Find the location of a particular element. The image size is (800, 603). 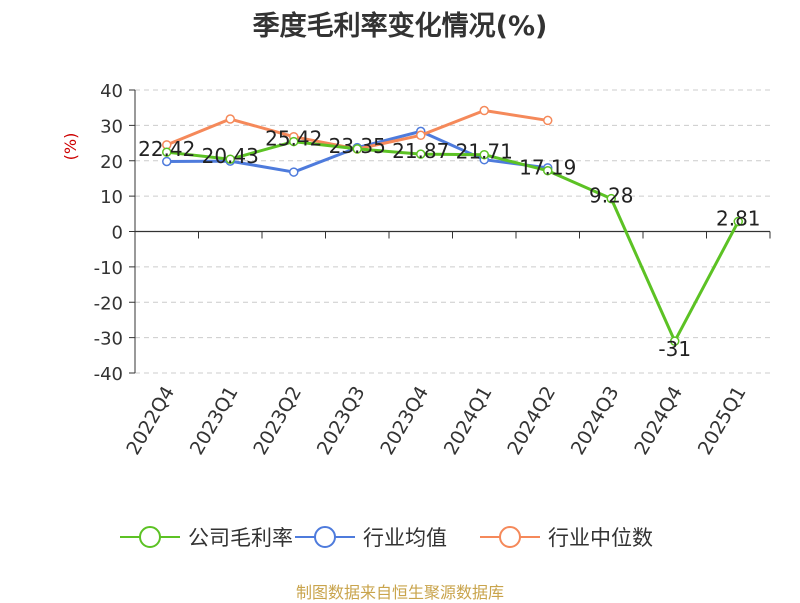

y-tick-label: 0 is located at coordinates (117, 233).